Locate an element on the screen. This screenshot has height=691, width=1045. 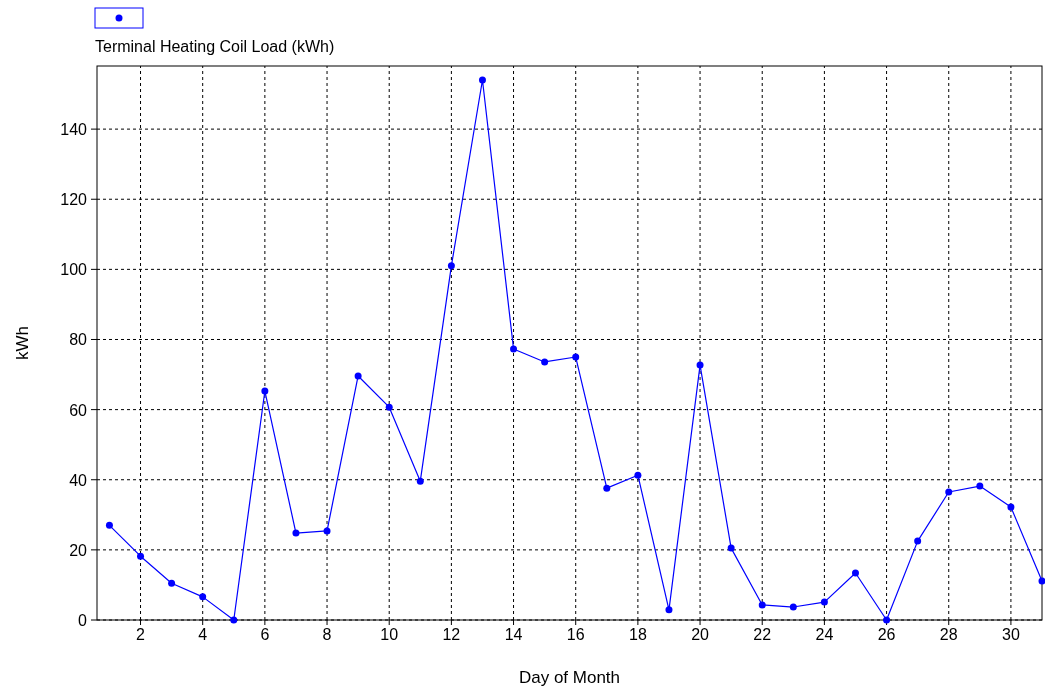
x-tick-label: 20 is located at coordinates (700, 634).